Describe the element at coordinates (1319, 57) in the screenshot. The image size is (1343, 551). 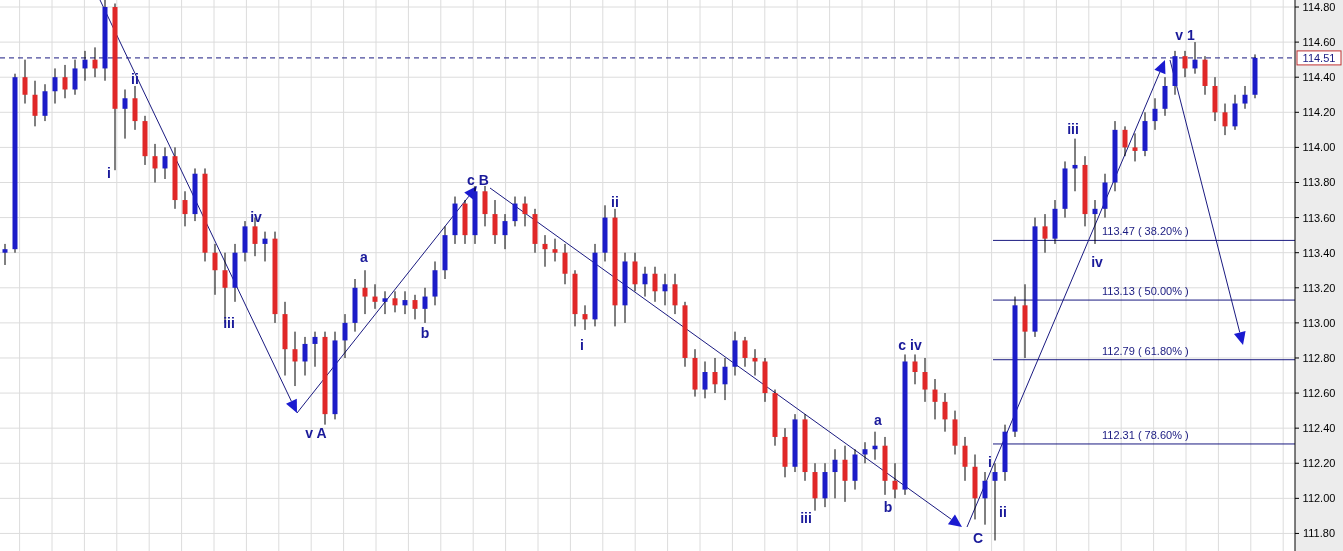
I see `ref-line-label: 114.51` at that location.